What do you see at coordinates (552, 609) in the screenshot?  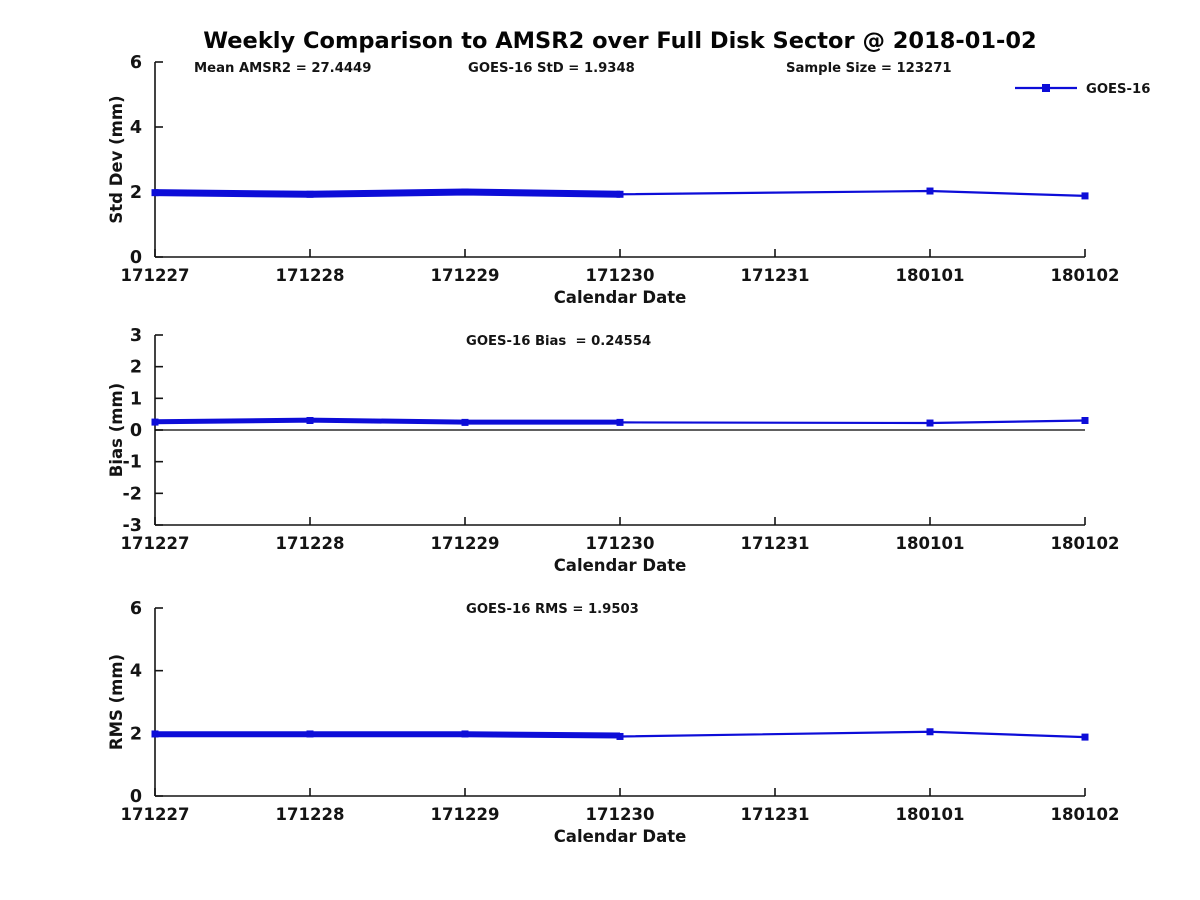 I see `annotation-text: GOES-16 RMS = 1.9503` at bounding box center [552, 609].